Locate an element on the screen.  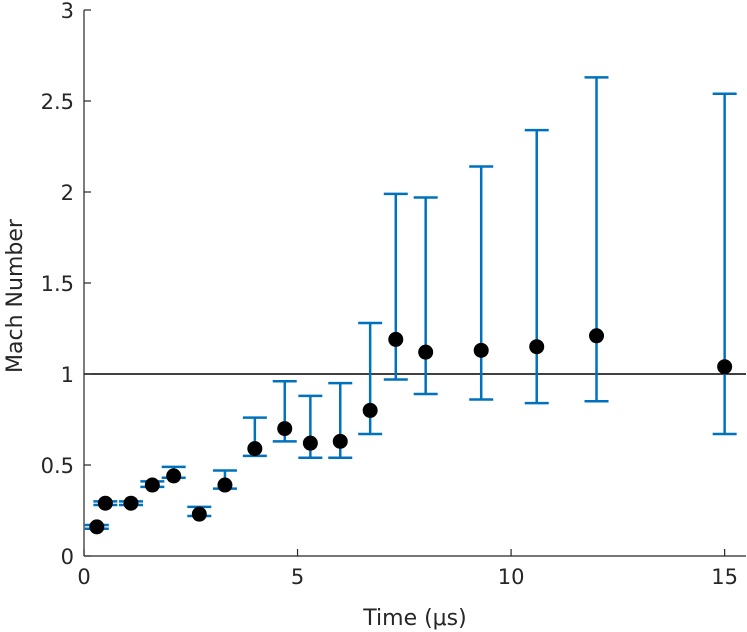
x-tick-label: 5 is located at coordinates (297, 577).